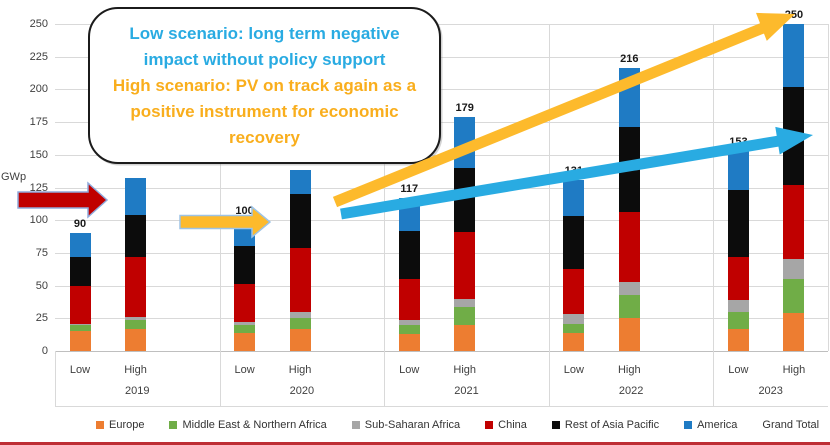  Describe the element at coordinates (244, 370) in the screenshot. I see `x-label-2020-low: Low` at that location.